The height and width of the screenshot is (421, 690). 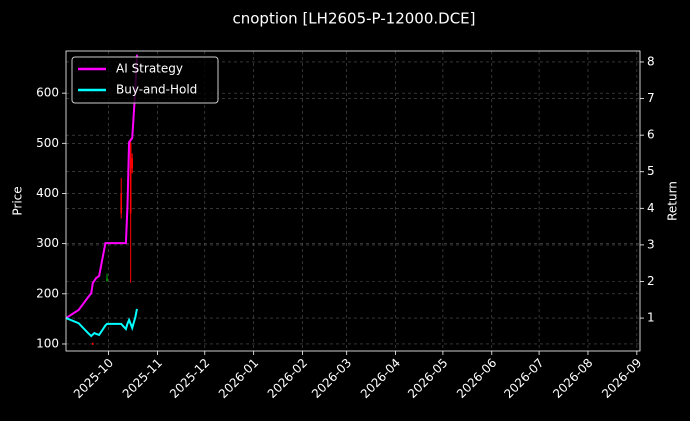 I want to click on y-tick-label: 300, so click(x=47, y=243).